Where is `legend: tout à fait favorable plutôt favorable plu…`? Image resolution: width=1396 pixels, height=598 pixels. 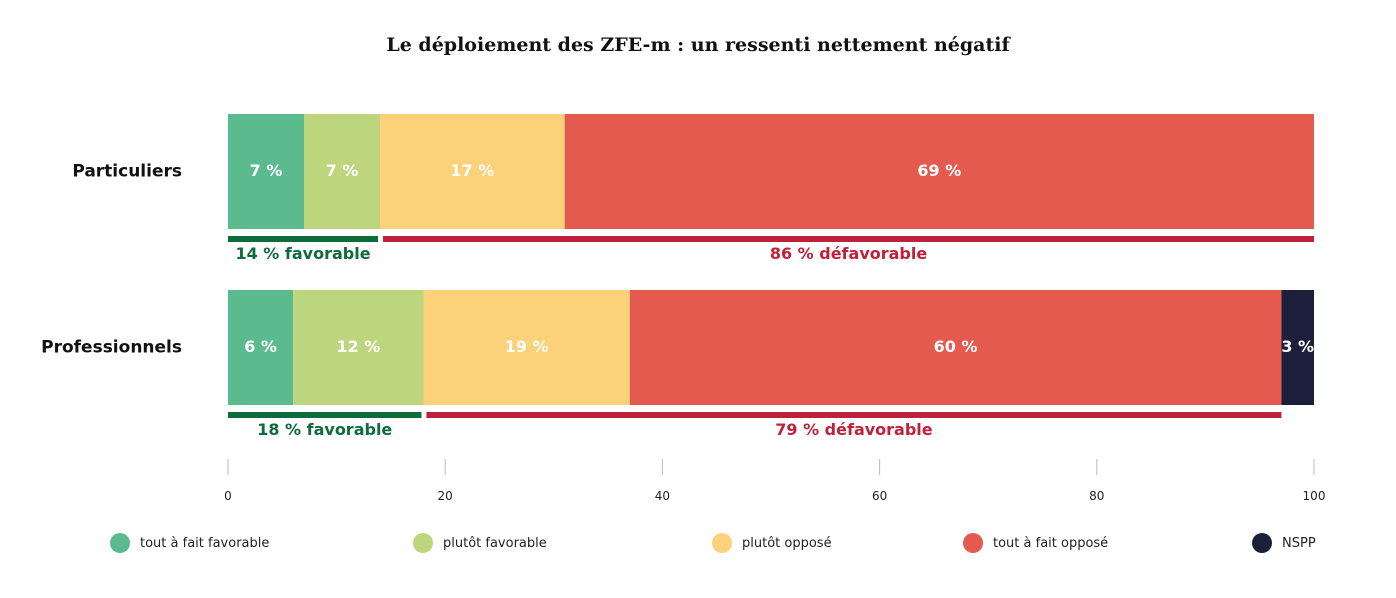 legend: tout à fait favorable plutôt favorable plu… is located at coordinates (698, 545).